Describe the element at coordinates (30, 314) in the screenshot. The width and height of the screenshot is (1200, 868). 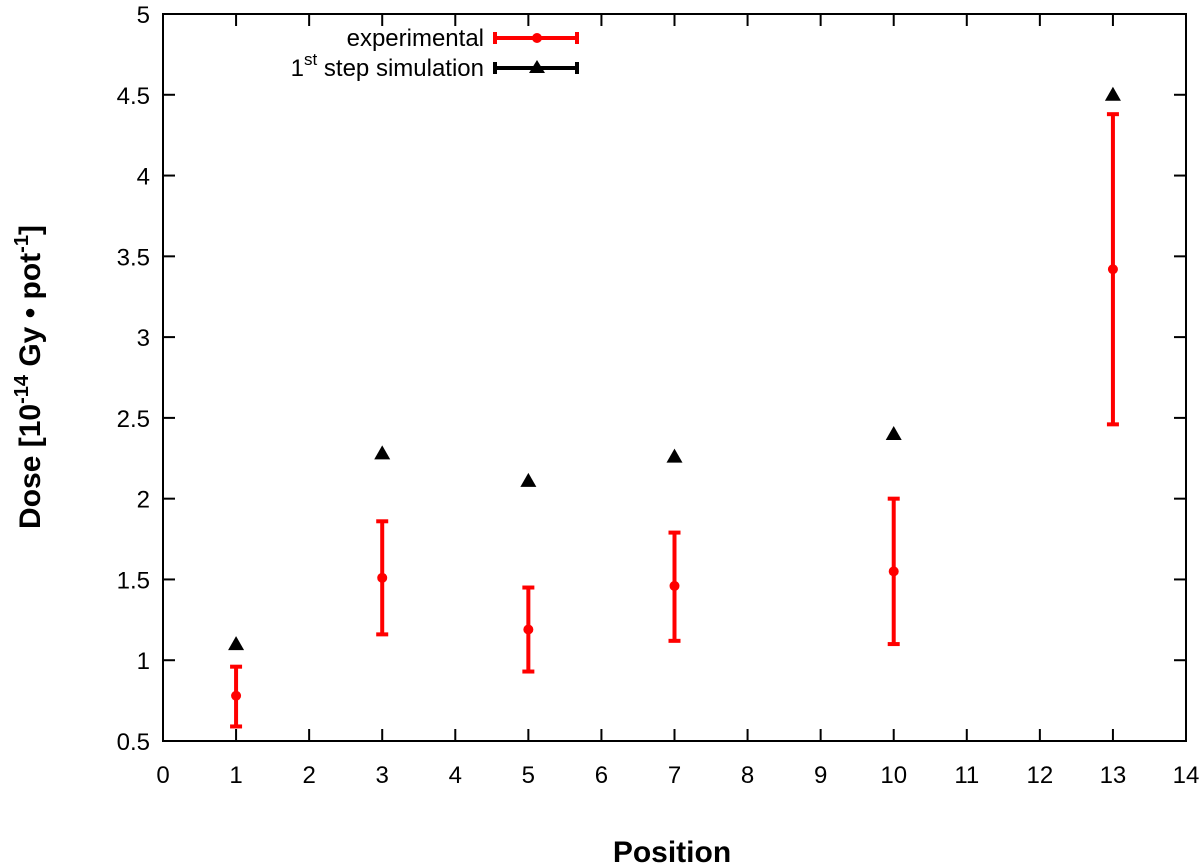
I see `y-axis-title-middle: Gy • pot` at that location.